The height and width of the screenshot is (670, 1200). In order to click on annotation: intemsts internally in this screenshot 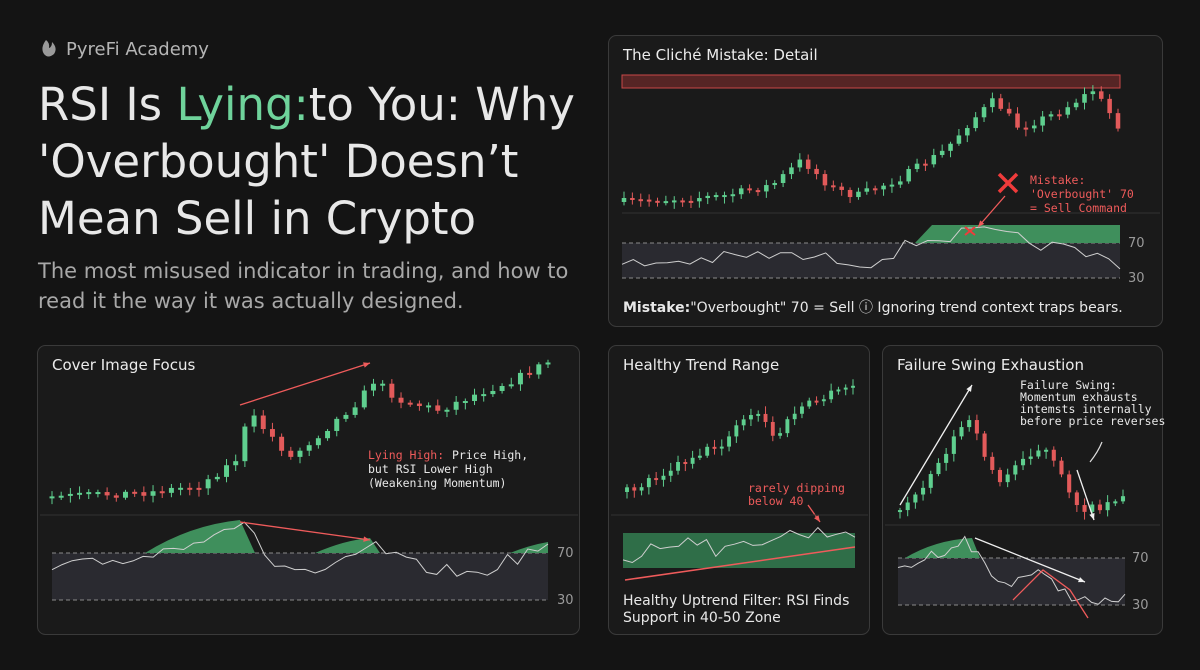, I will do `click(1086, 409)`.